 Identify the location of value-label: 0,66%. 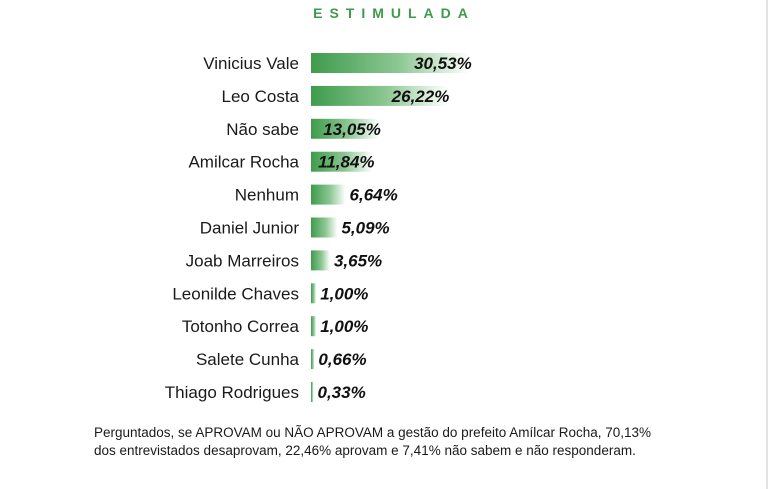
(342, 359).